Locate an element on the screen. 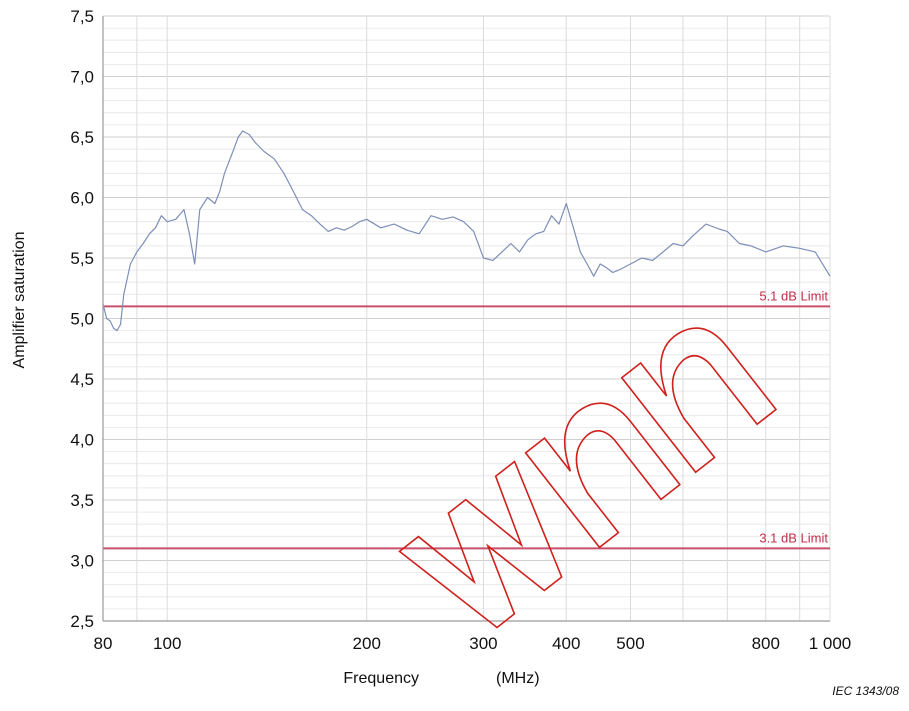  x-tick-label: 800 is located at coordinates (766, 643).